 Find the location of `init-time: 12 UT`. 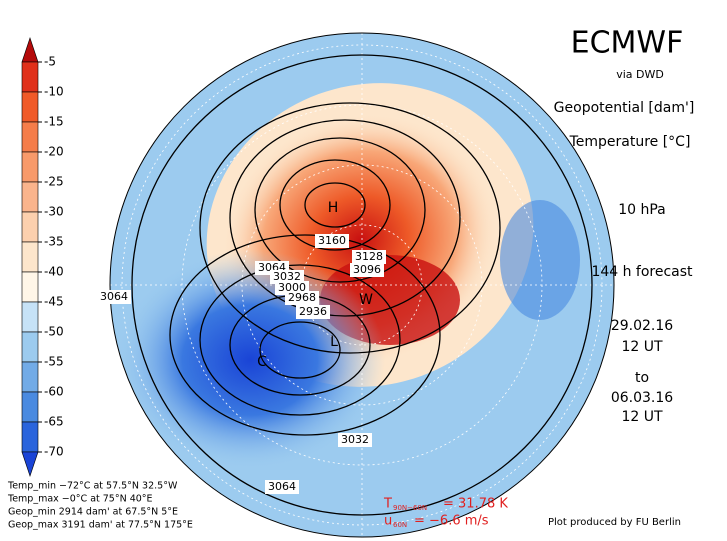

init-time: 12 UT is located at coordinates (642, 347).